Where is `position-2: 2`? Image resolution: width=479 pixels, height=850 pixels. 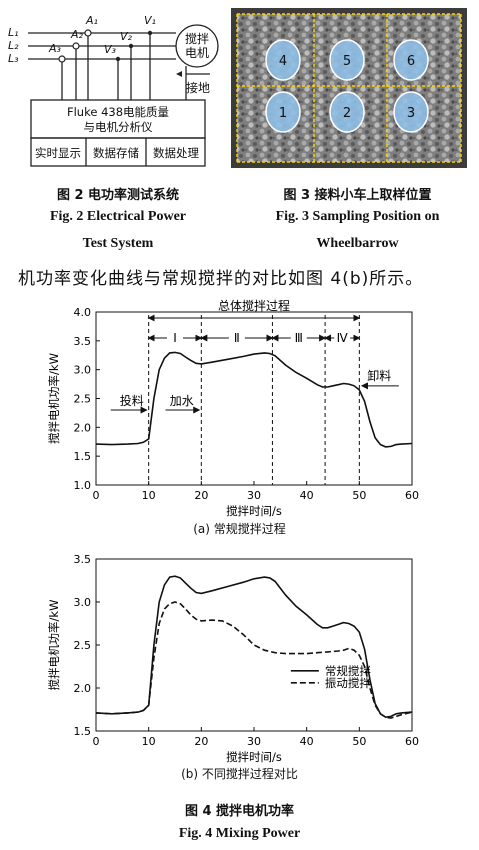
position-2: 2 is located at coordinates (347, 113).